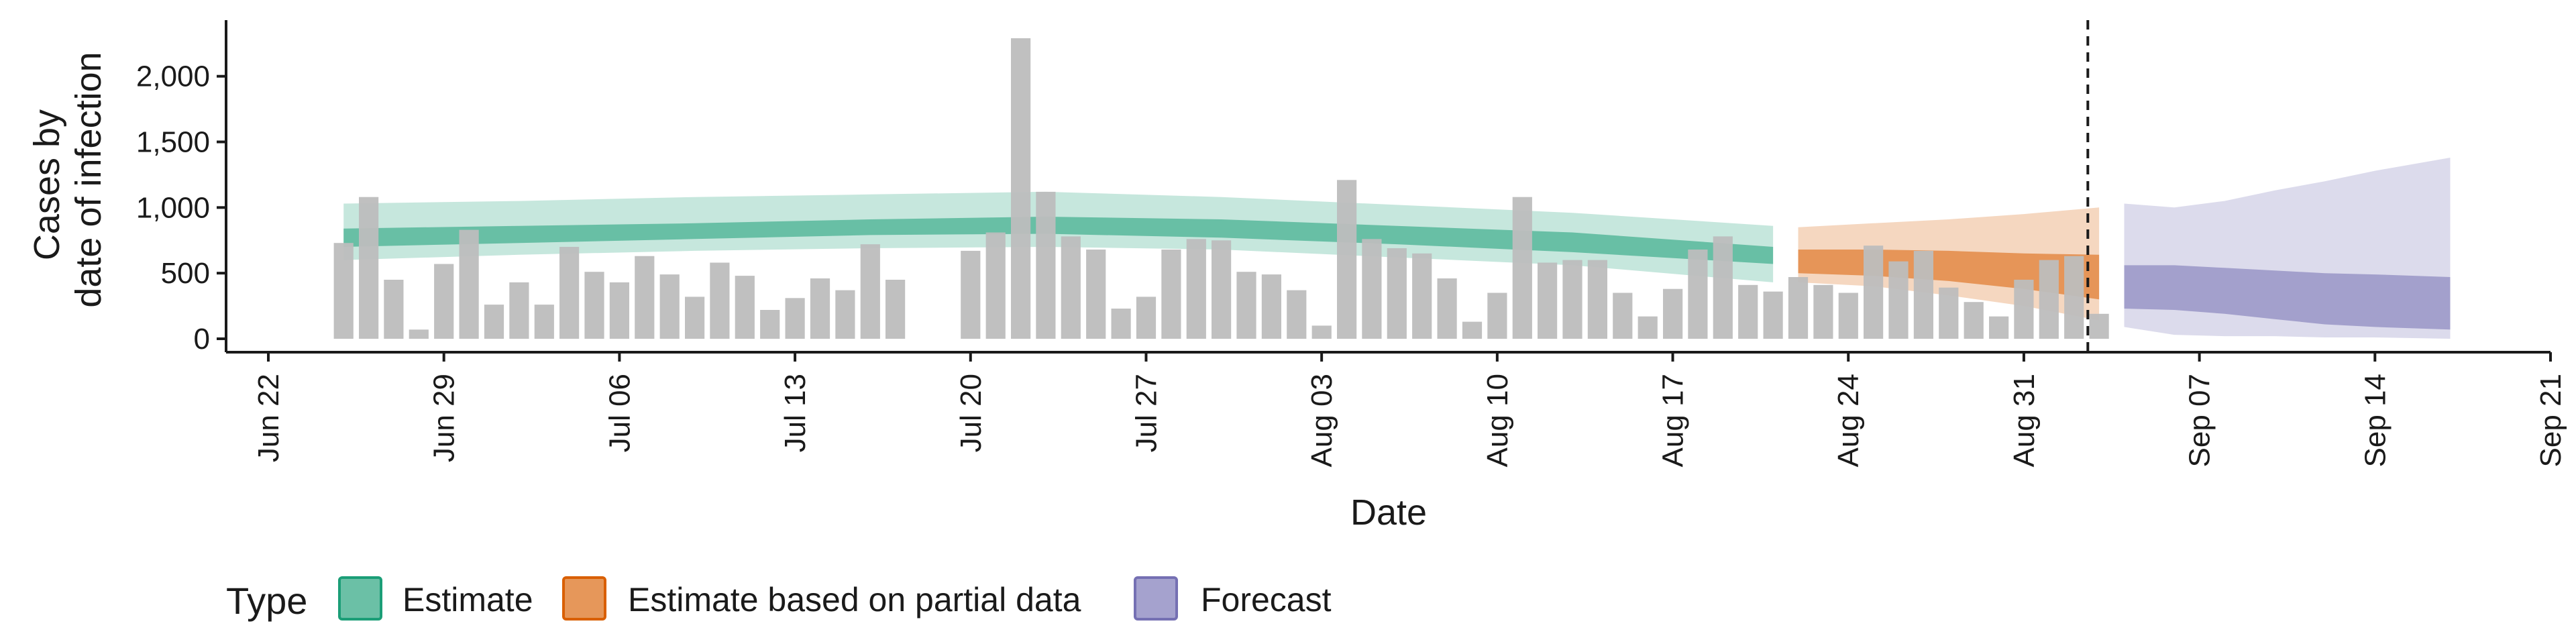 The width and height of the screenshot is (2576, 644). I want to click on legend-item-forecast: Forecast, so click(1233, 598).